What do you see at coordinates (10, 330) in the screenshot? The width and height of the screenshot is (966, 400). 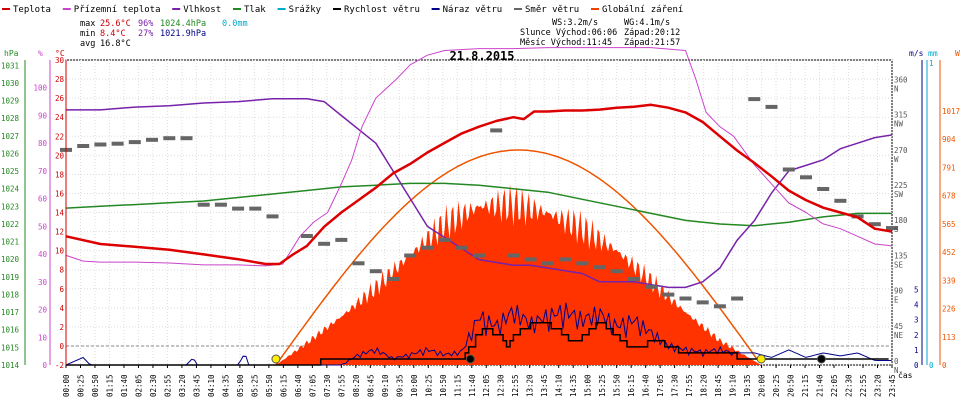 I see `axis-hpa-tick: 1016` at bounding box center [10, 330].